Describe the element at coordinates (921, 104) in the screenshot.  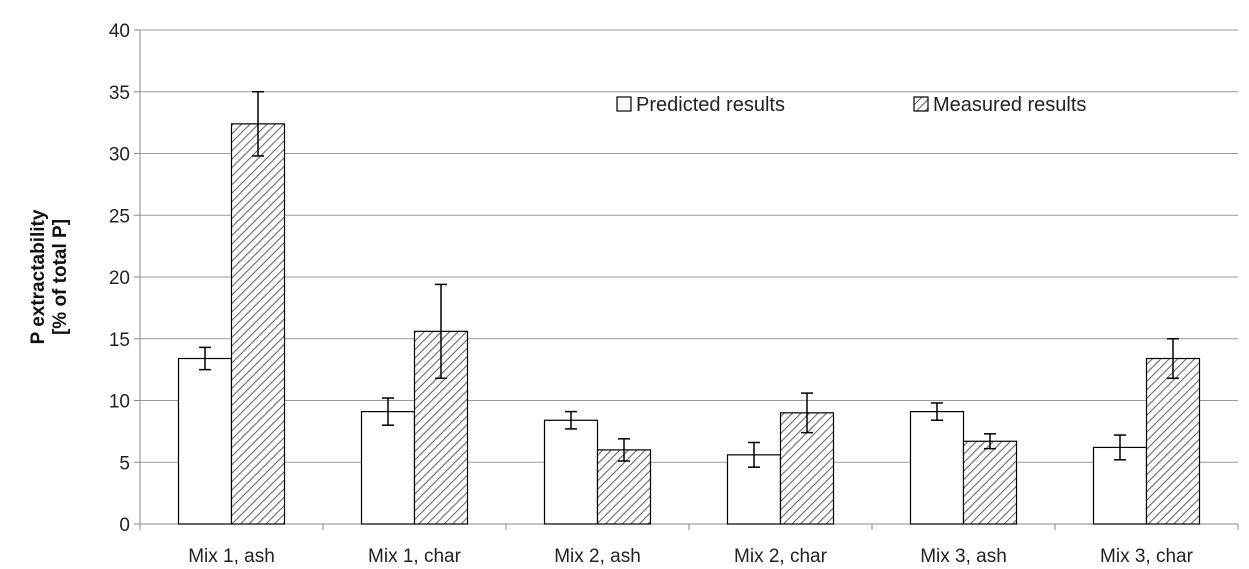
I see `legend-swatch-measured` at that location.